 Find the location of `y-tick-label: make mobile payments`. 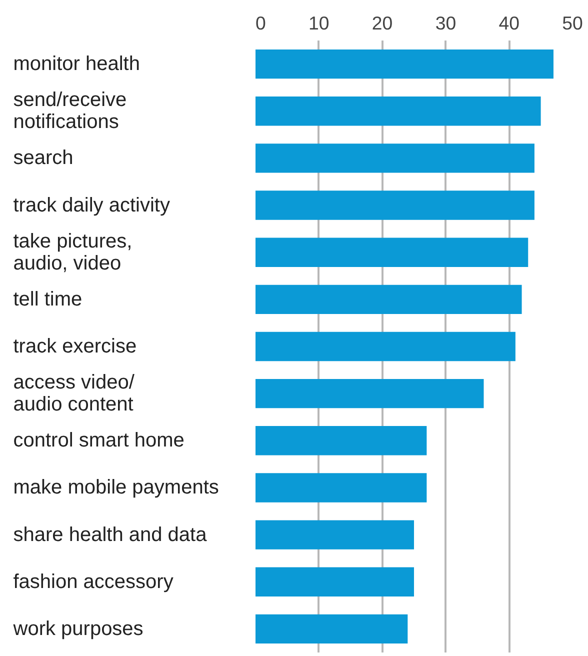

y-tick-label: make mobile payments is located at coordinates (116, 487).